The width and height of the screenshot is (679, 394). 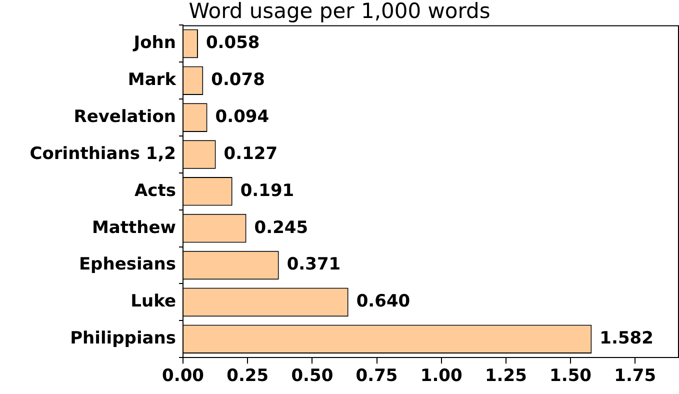 I want to click on x-tick-label: 0.25, so click(x=247, y=376).